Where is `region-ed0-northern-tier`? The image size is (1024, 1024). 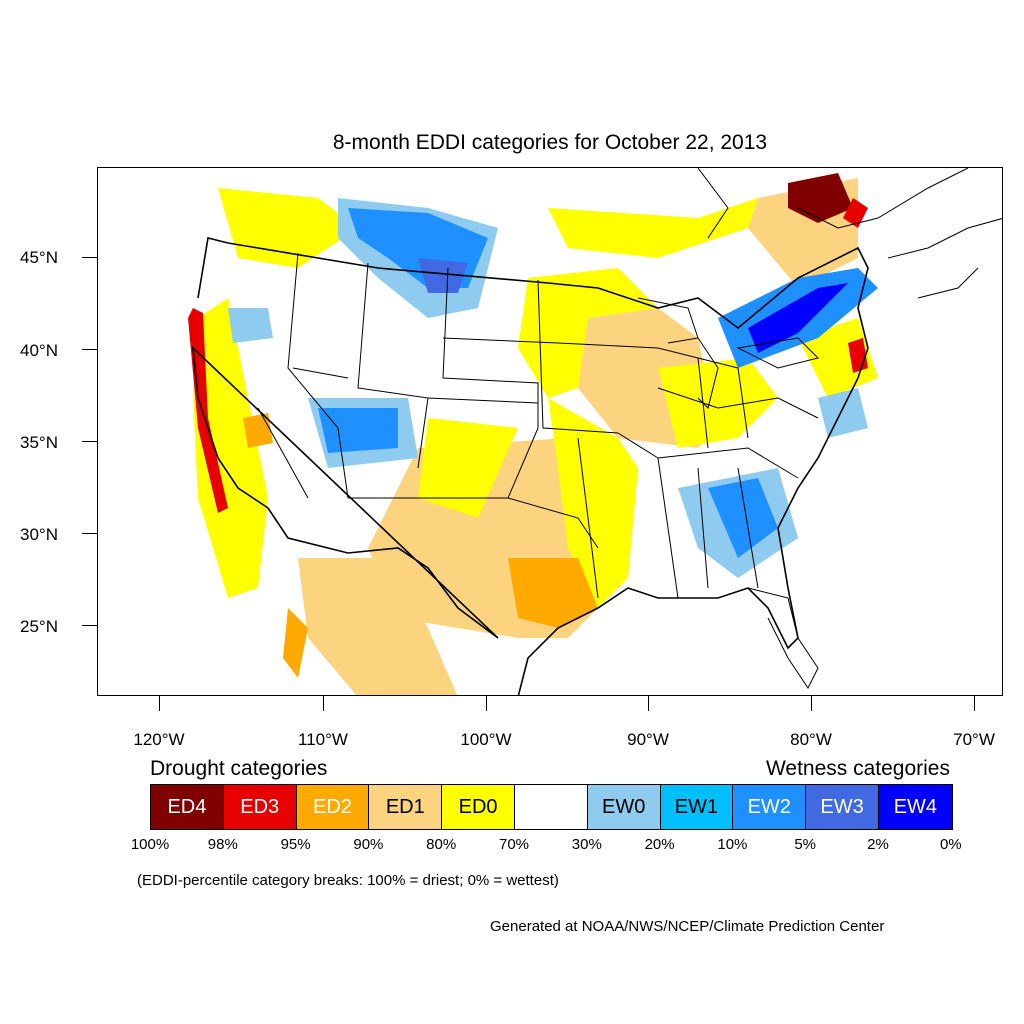 region-ed0-northern-tier is located at coordinates (288, 228).